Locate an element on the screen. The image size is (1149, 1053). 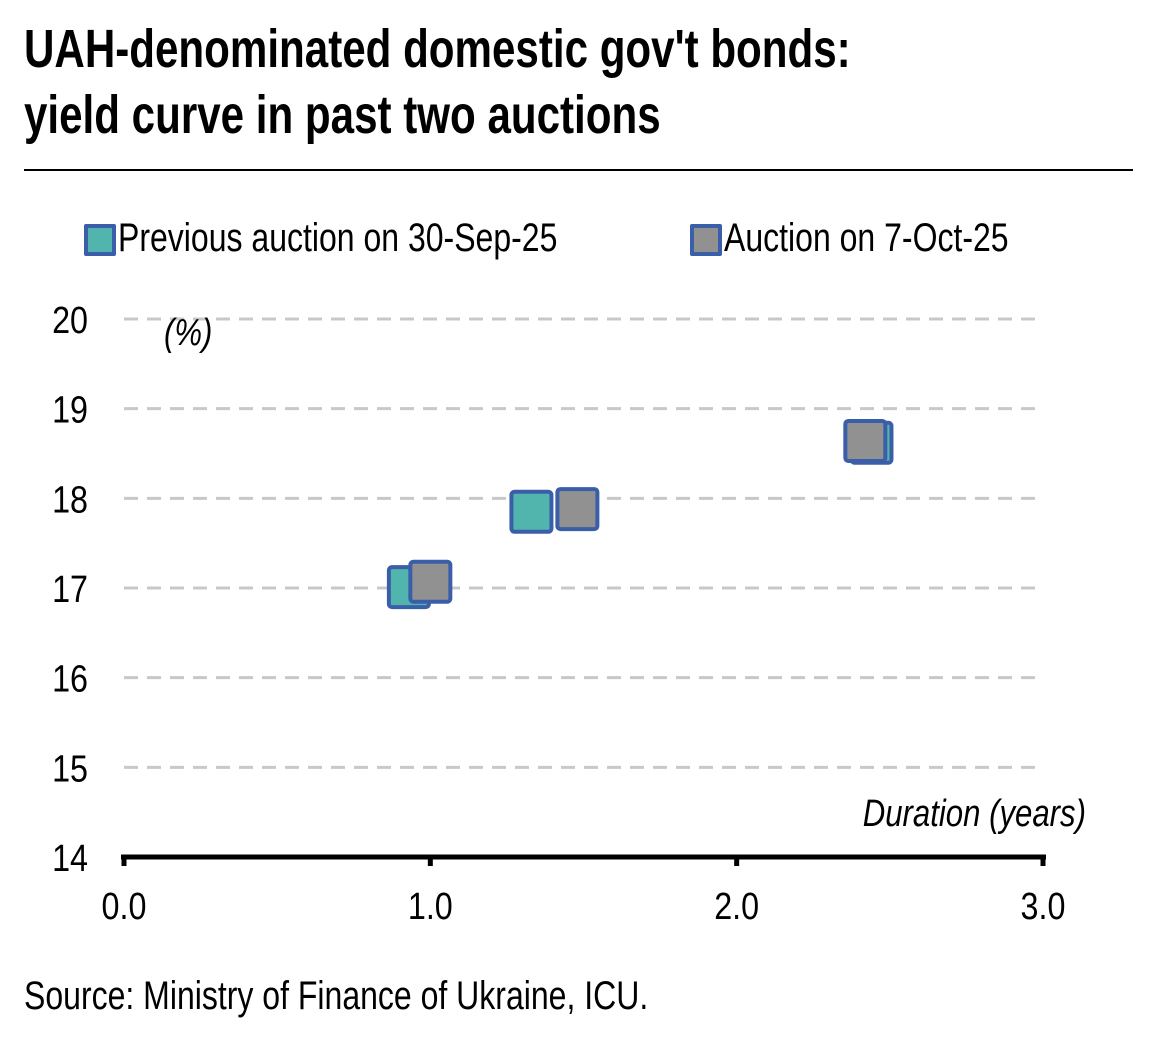
title-line-1: UAH-denominated domestic gov't bonds: is located at coordinates (437, 49).